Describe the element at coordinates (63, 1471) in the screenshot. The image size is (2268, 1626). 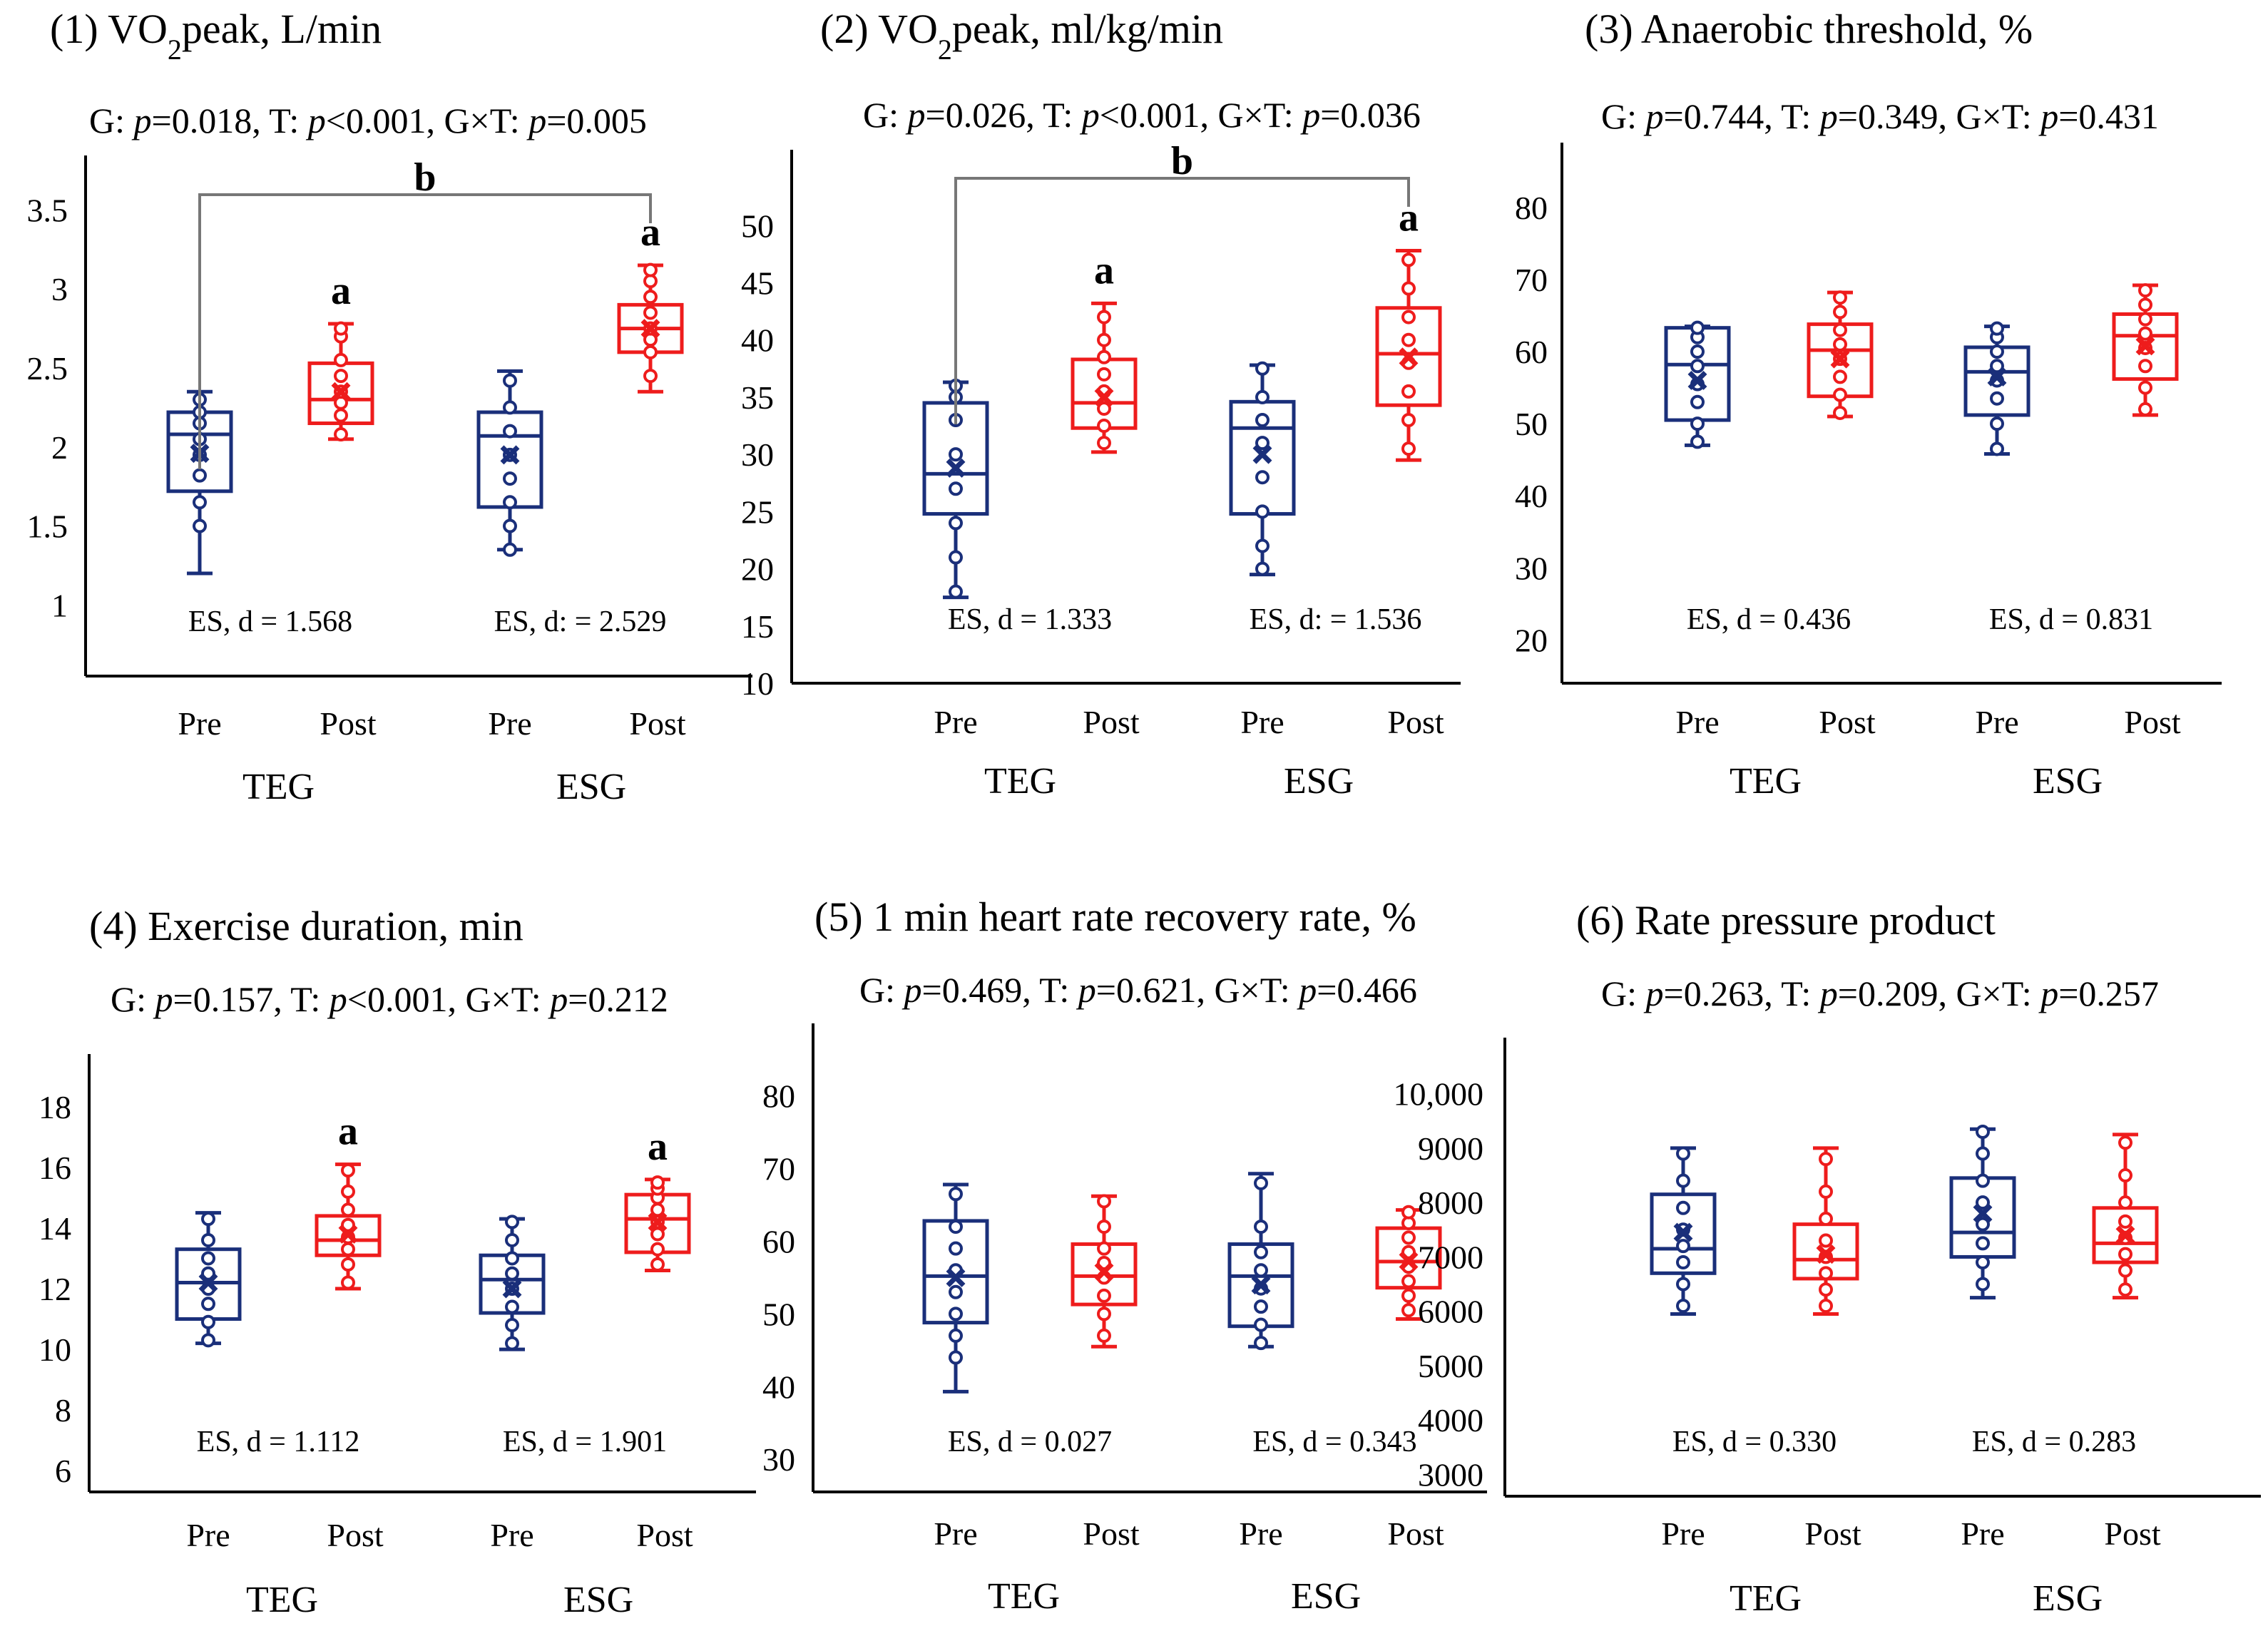
I see `y-tick-label: 6` at that location.